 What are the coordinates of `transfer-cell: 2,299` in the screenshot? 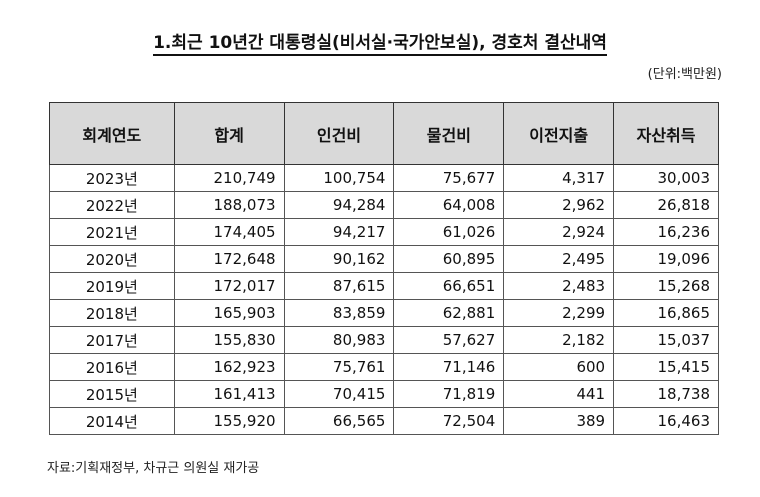 It's located at (559, 313).